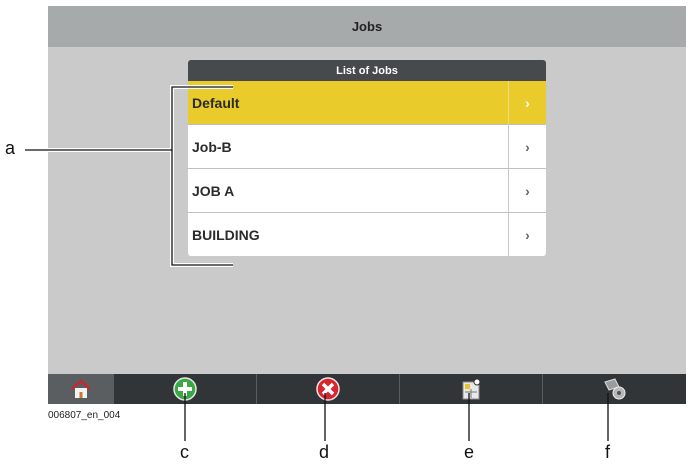  I want to click on callout-label-d: d, so click(324, 452).